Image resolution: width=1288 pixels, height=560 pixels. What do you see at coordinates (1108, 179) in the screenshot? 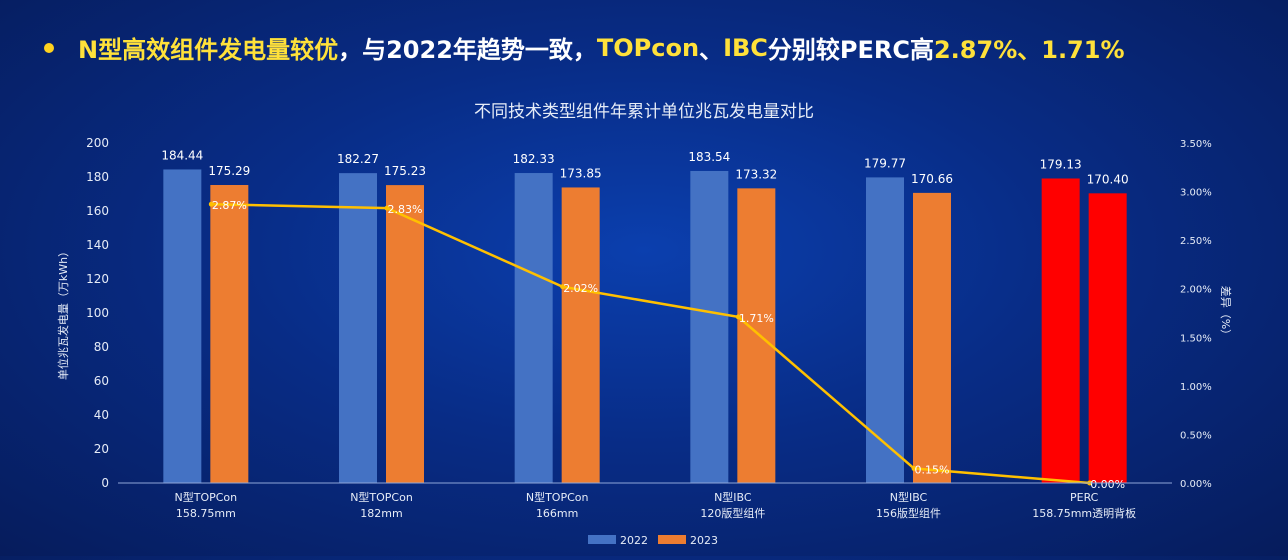
I see `data-label-2023: 170.40` at bounding box center [1108, 179].